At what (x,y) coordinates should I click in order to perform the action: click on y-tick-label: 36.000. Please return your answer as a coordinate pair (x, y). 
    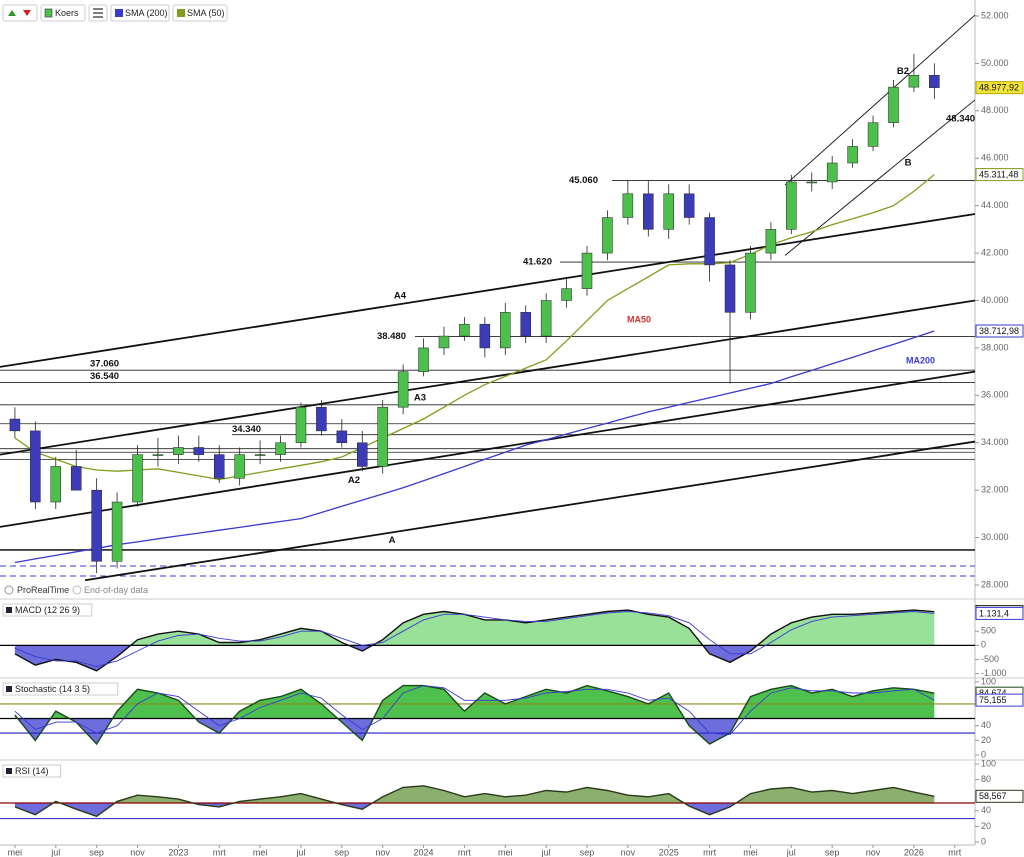
    Looking at the image, I should click on (995, 395).